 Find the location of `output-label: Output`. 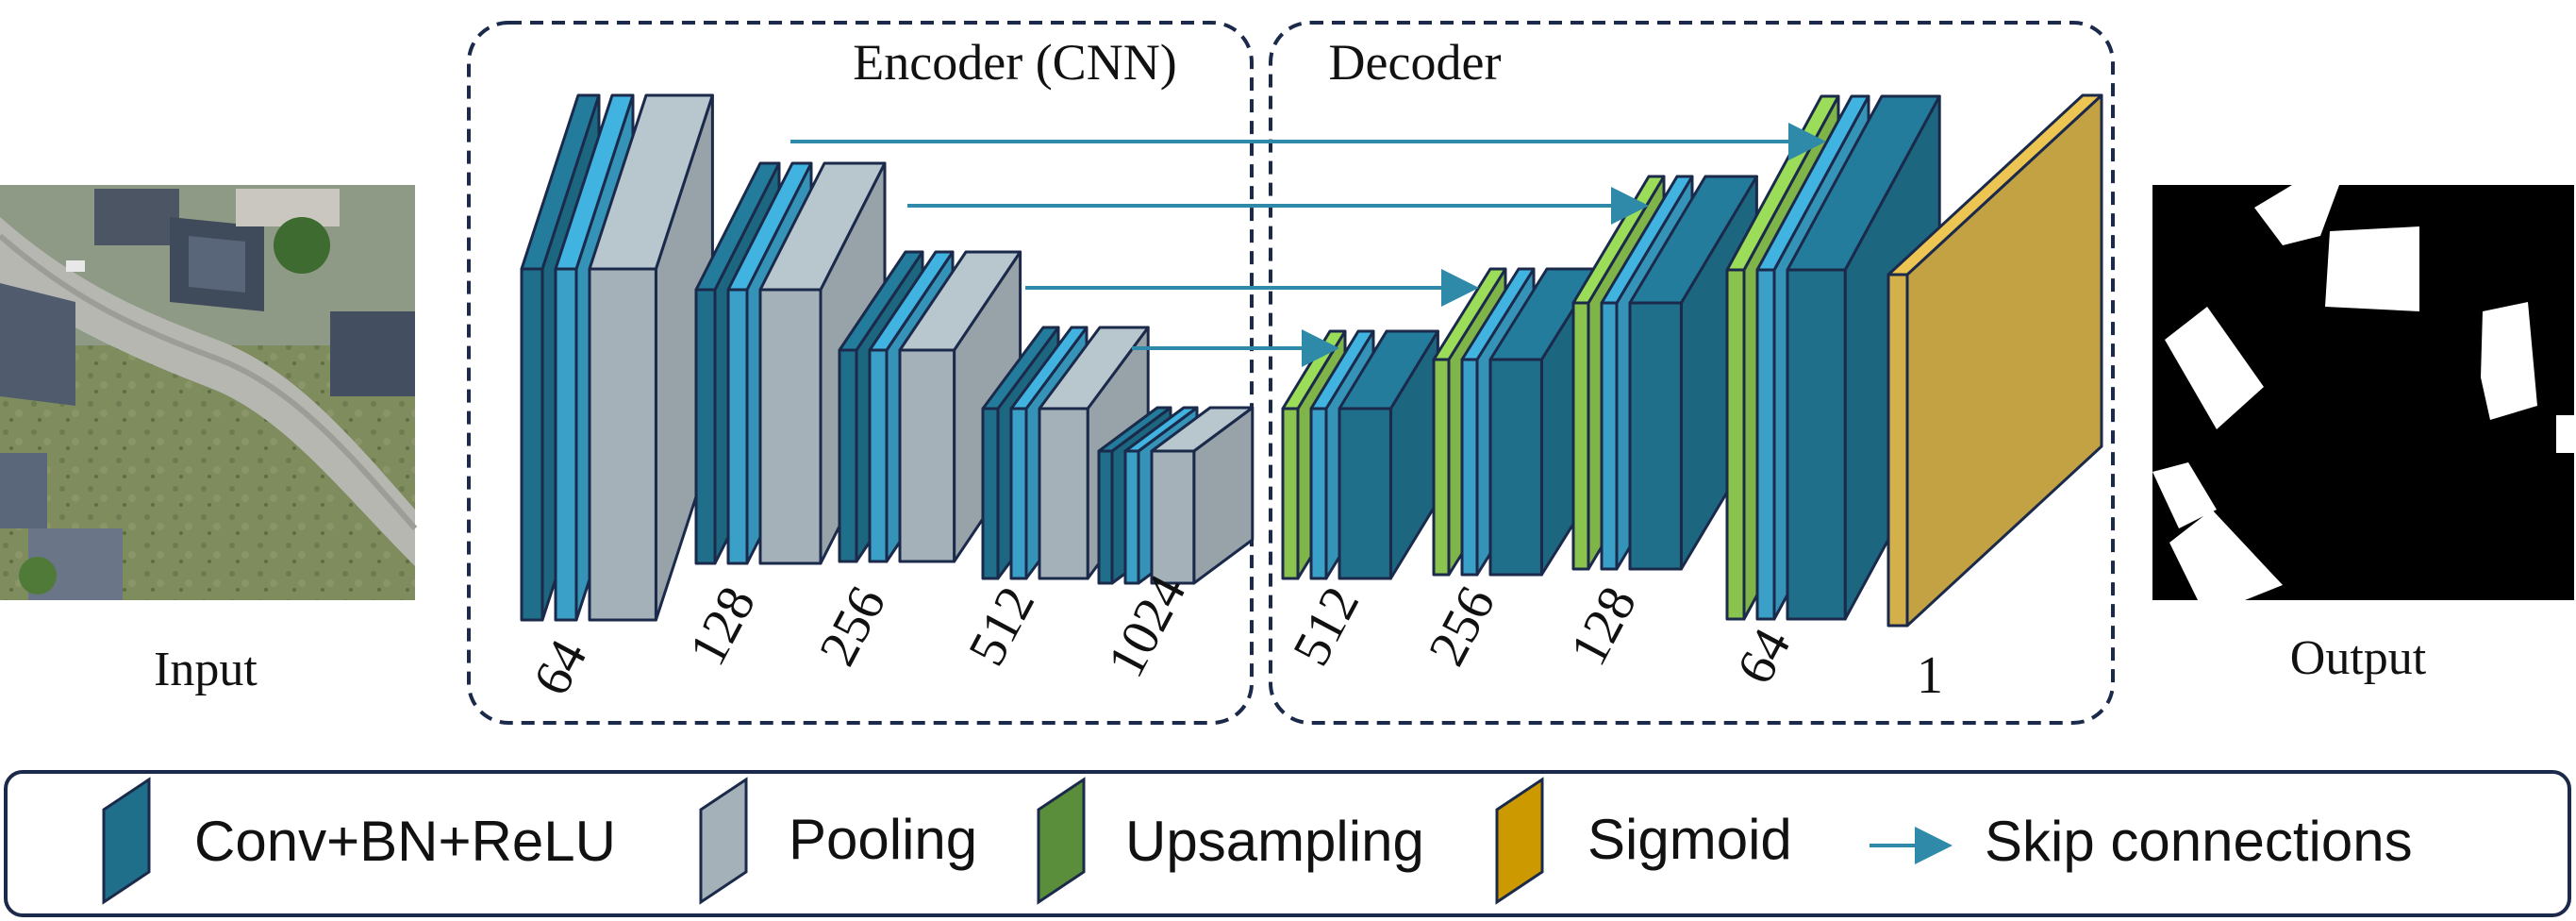

output-label: Output is located at coordinates (2358, 658).